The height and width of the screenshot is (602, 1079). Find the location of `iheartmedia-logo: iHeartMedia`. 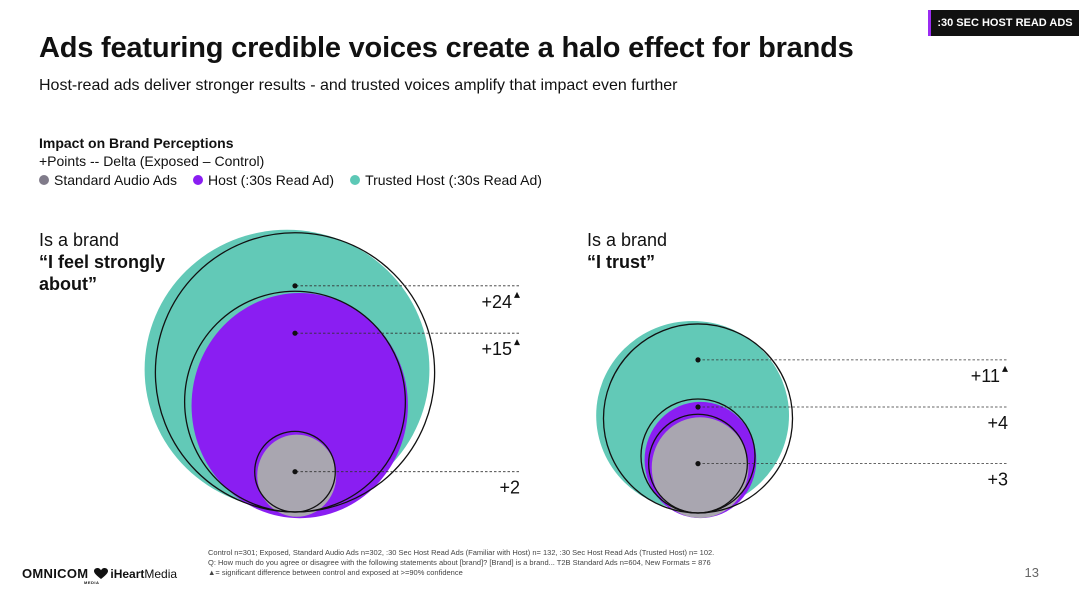

iheartmedia-logo: iHeartMedia is located at coordinates (135, 574).